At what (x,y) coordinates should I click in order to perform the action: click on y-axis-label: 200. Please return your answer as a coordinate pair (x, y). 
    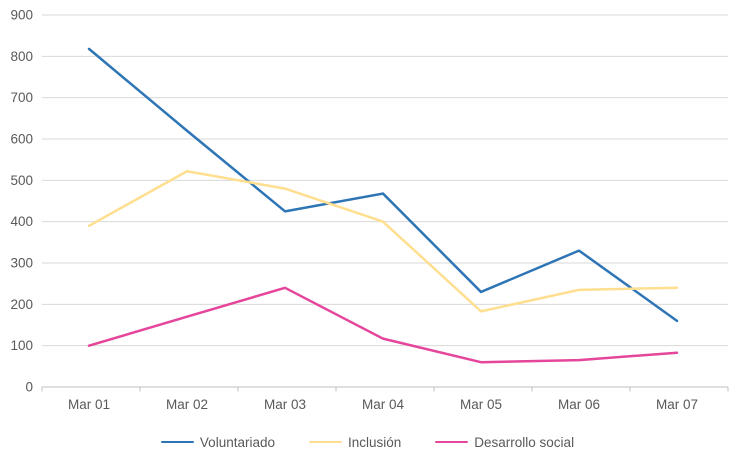
    Looking at the image, I should click on (21, 304).